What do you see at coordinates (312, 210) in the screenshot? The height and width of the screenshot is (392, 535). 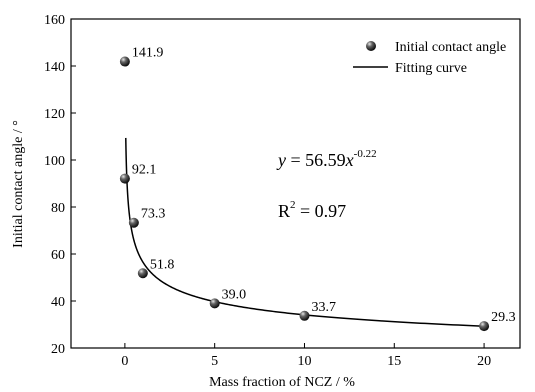 I see `r-squared-annotation: R2 = 0.97` at bounding box center [312, 210].